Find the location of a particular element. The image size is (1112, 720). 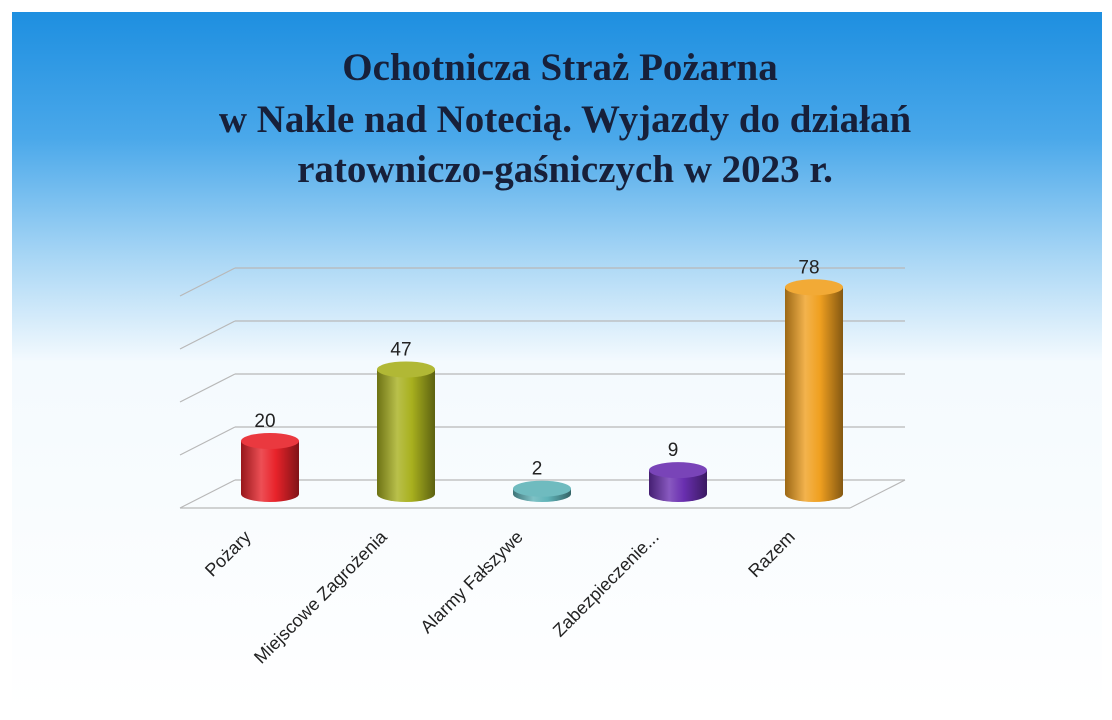

chart-title: w Nakle nad Notecią. Wyjazdy do działań is located at coordinates (565, 119).